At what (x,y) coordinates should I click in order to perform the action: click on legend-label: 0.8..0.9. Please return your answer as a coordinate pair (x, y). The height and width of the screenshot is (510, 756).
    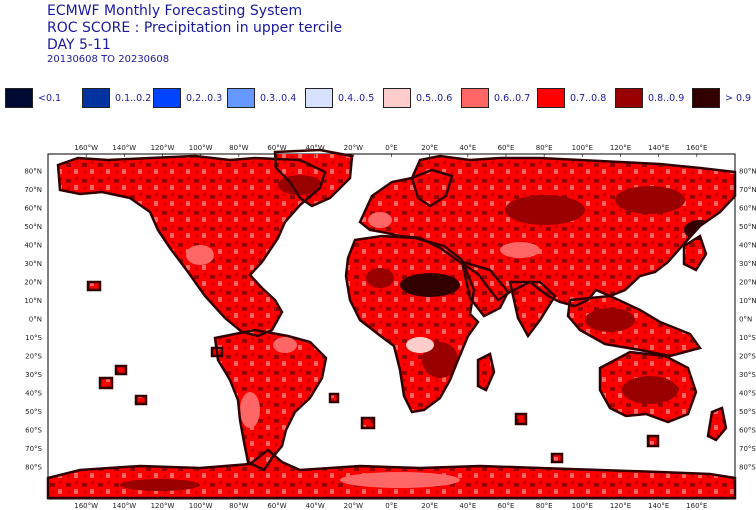
    Looking at the image, I should click on (666, 98).